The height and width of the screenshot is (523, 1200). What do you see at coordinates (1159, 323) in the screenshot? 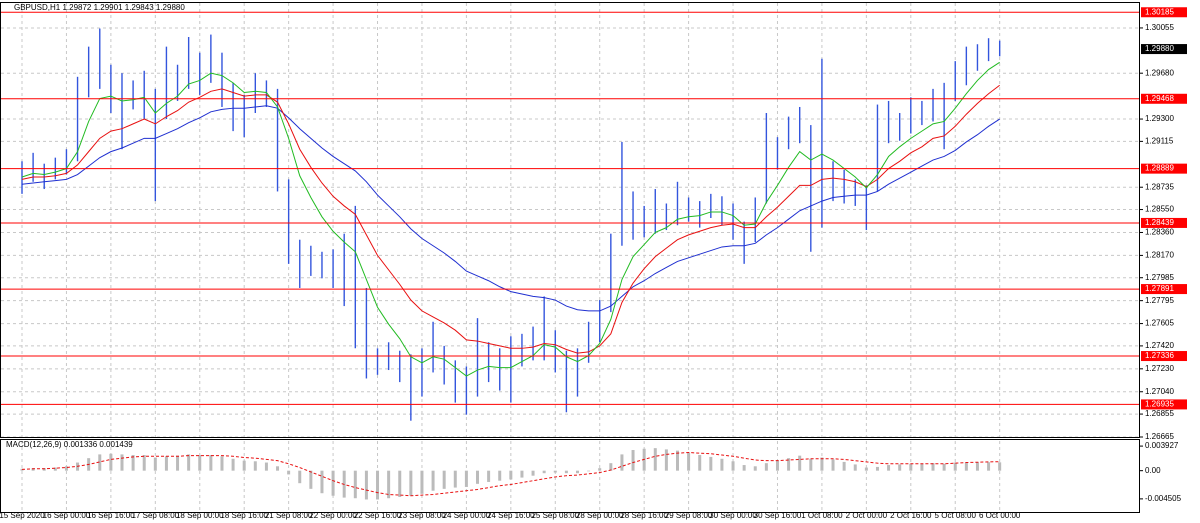
I see `y-tick-label: 1.27605` at bounding box center [1159, 323].